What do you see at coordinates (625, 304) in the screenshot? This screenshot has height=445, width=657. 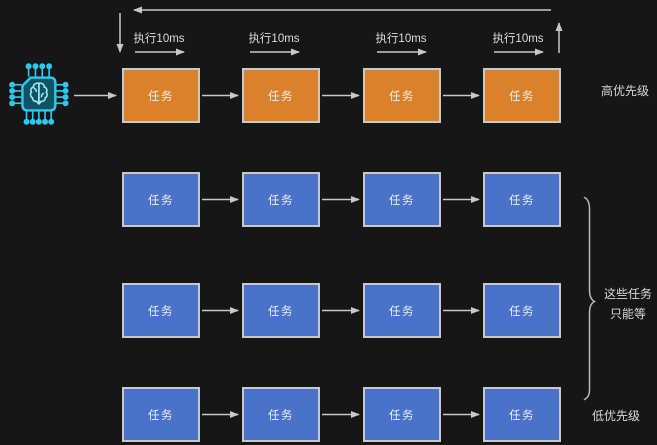 I see `label-tasks-must-wait: 这些任务 只能等` at bounding box center [625, 304].